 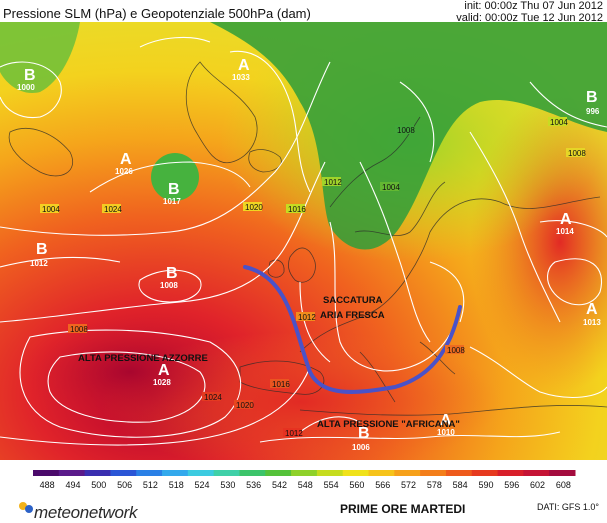 What do you see at coordinates (172, 201) in the screenshot?
I see `svg-text: 1017` at bounding box center [172, 201].